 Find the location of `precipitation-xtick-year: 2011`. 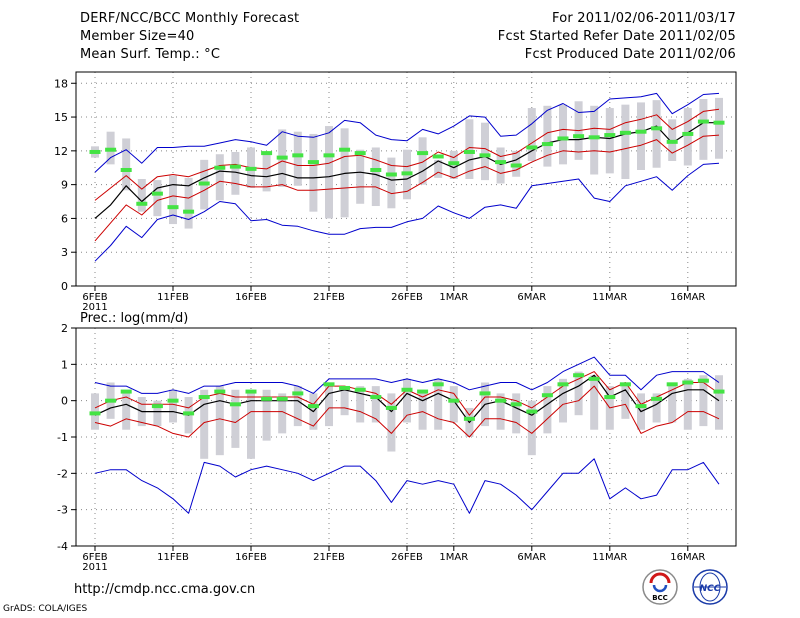

precipitation-xtick-year: 2011 is located at coordinates (94, 567).